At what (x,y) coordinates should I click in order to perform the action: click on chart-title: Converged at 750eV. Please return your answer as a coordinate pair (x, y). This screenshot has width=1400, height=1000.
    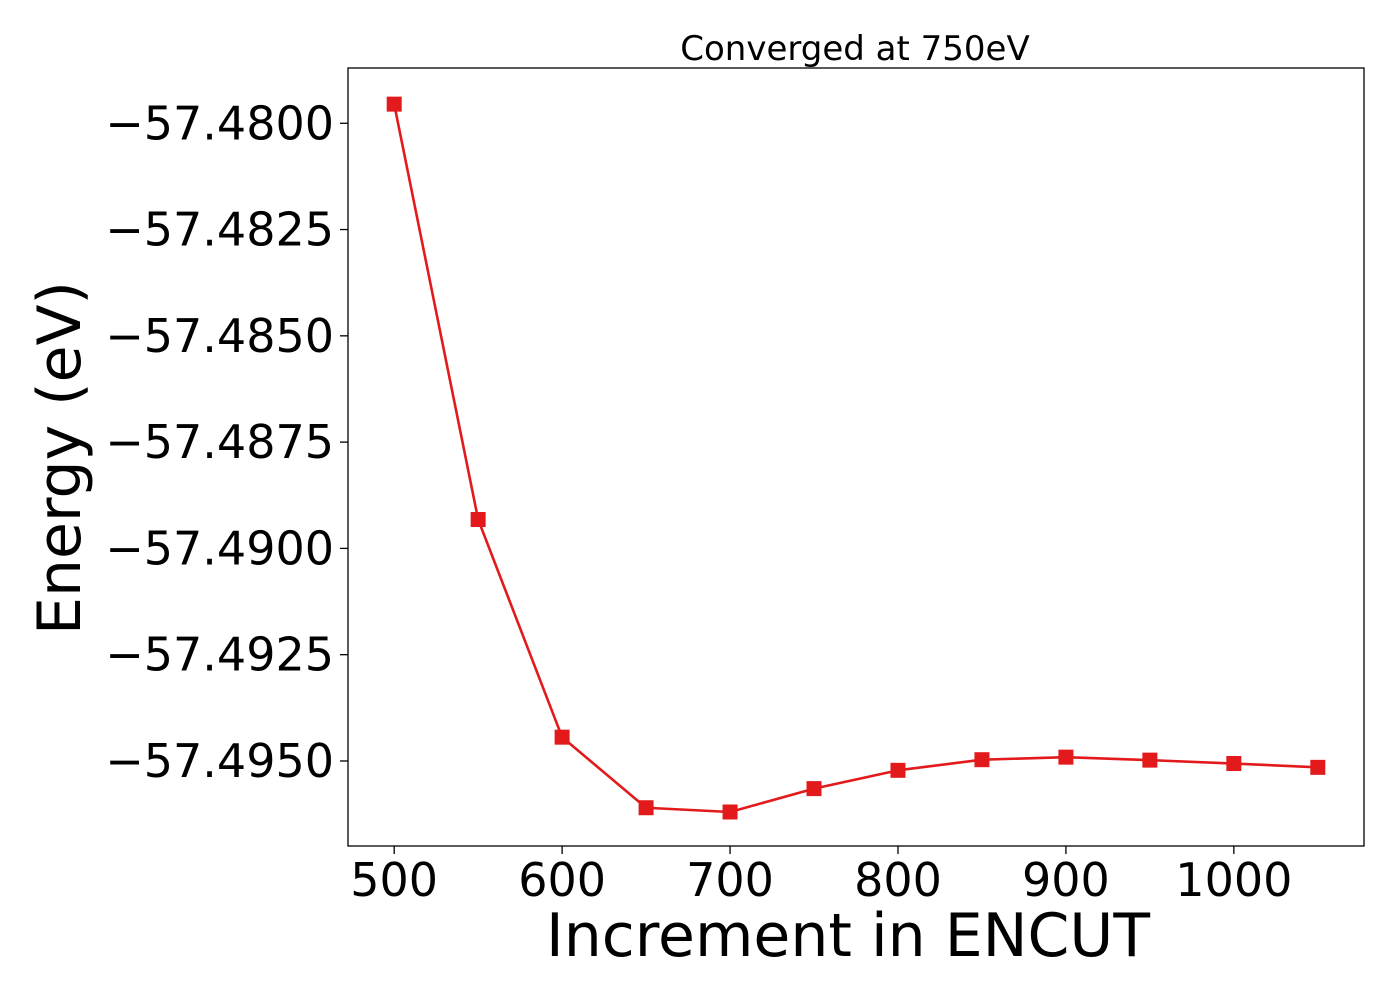
    Looking at the image, I should click on (854, 49).